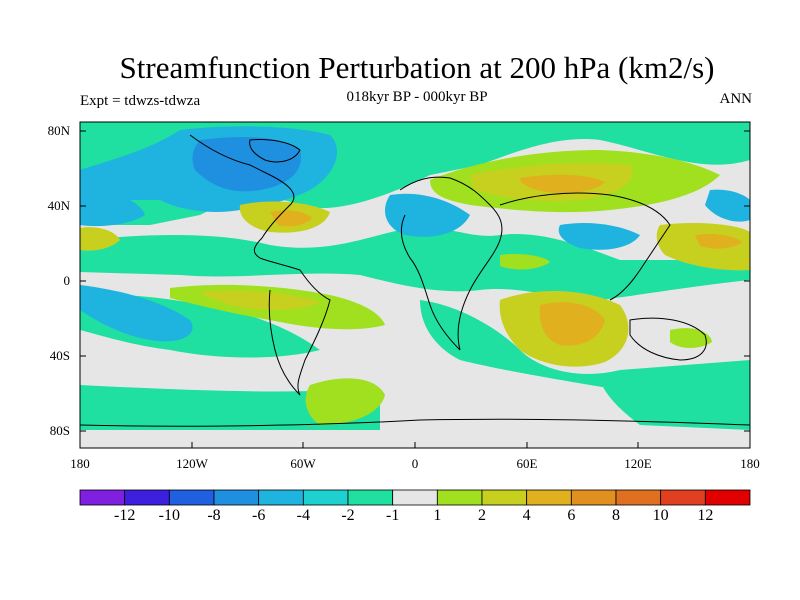 The image size is (800, 600). Describe the element at coordinates (112, 208) in the screenshot. I see `band-west-cyan` at that location.